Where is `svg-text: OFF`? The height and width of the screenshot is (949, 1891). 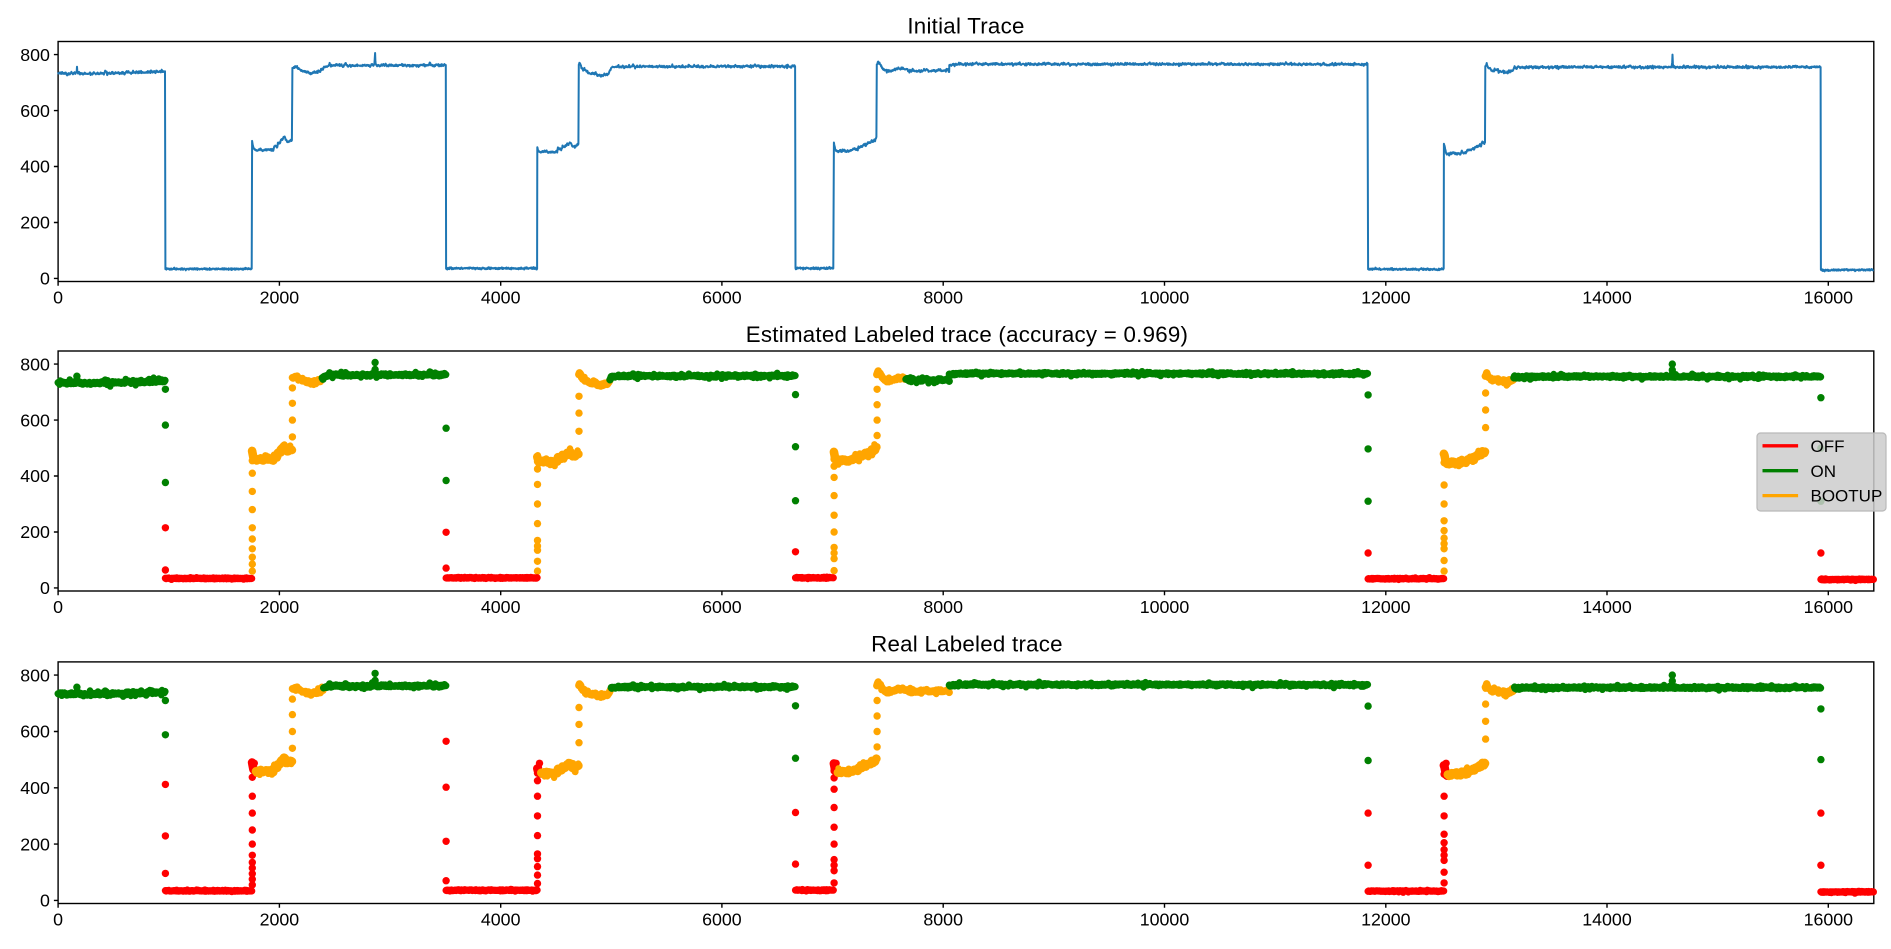
svg-text: OFF is located at coordinates (1828, 446).